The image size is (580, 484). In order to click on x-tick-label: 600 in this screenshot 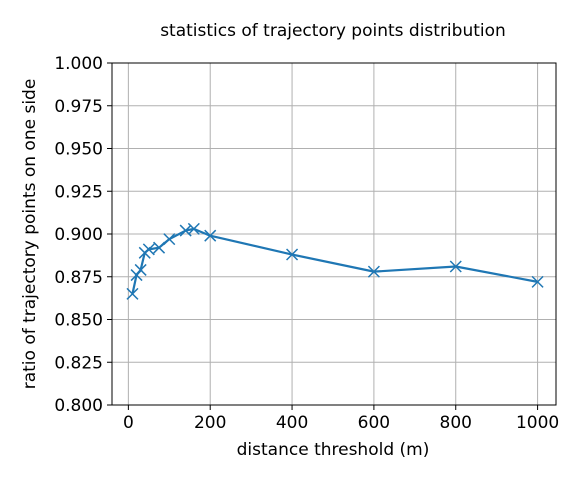, I will do `click(374, 423)`.